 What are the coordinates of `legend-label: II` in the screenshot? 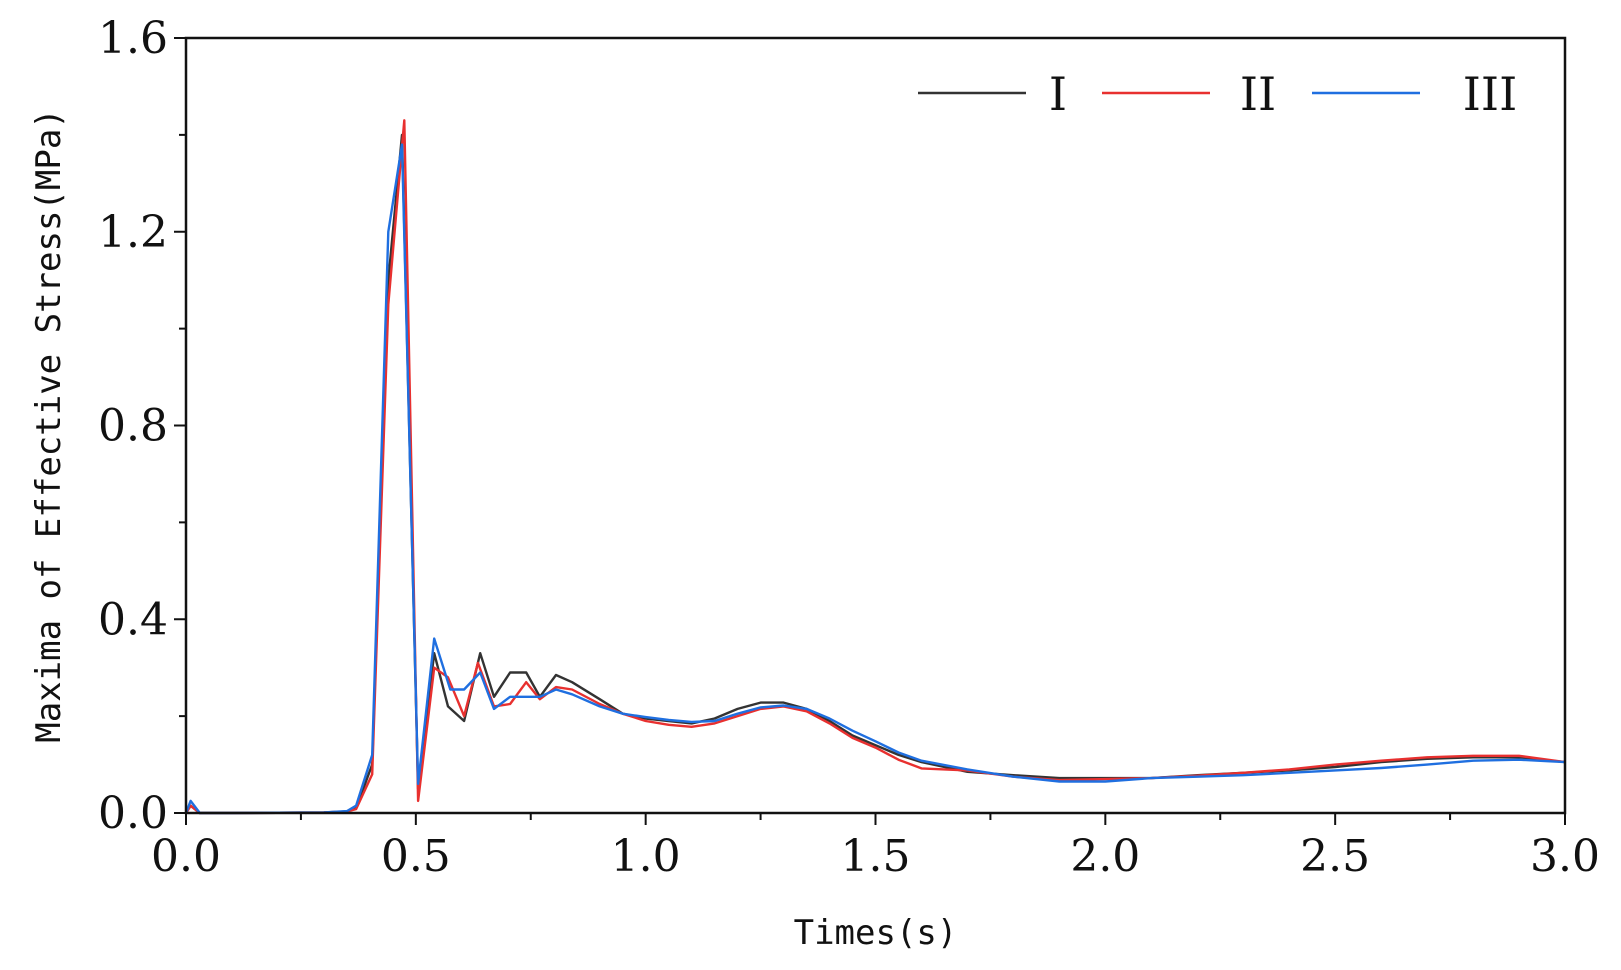 It's located at (1258, 94).